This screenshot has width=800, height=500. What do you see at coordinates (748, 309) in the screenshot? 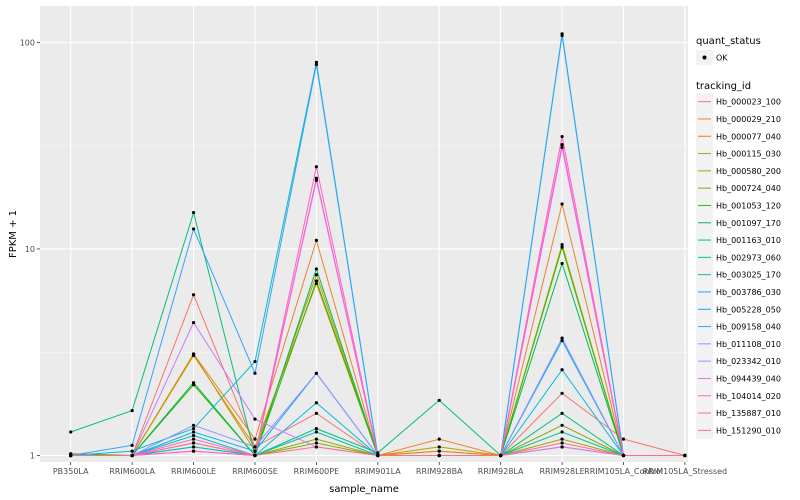
I see `legend-label: Hb_005228_050` at bounding box center [748, 309].